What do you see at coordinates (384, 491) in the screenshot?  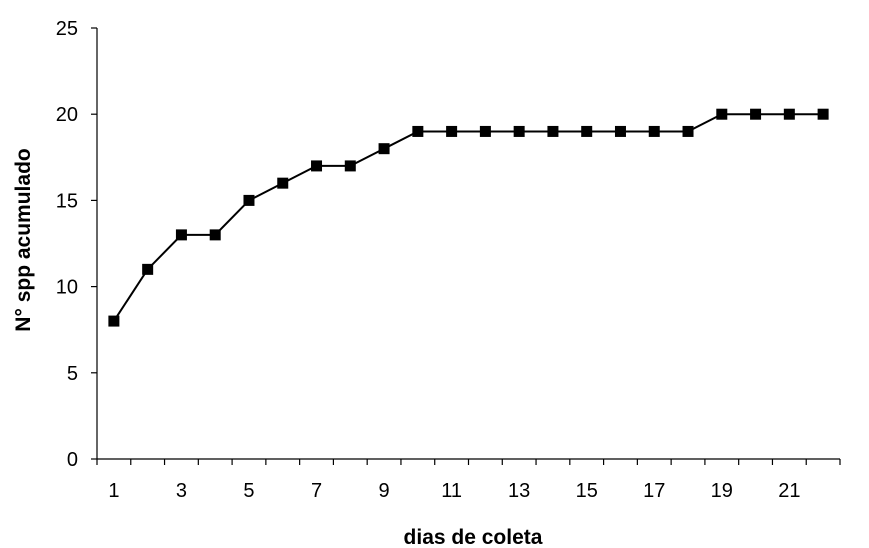 I see `x-tick-label: 9` at bounding box center [384, 491].